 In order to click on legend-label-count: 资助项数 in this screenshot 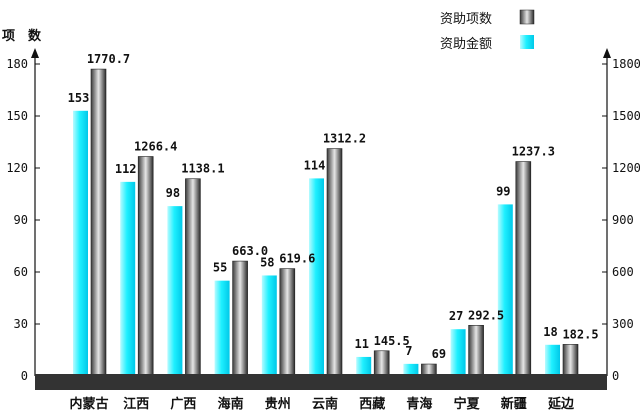, I will do `click(466, 19)`.